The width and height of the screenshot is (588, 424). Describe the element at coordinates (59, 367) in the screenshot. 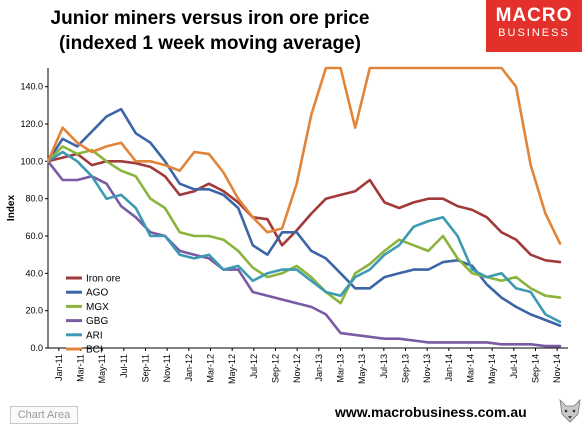

I see `x-tick-label: Jan-11` at that location.